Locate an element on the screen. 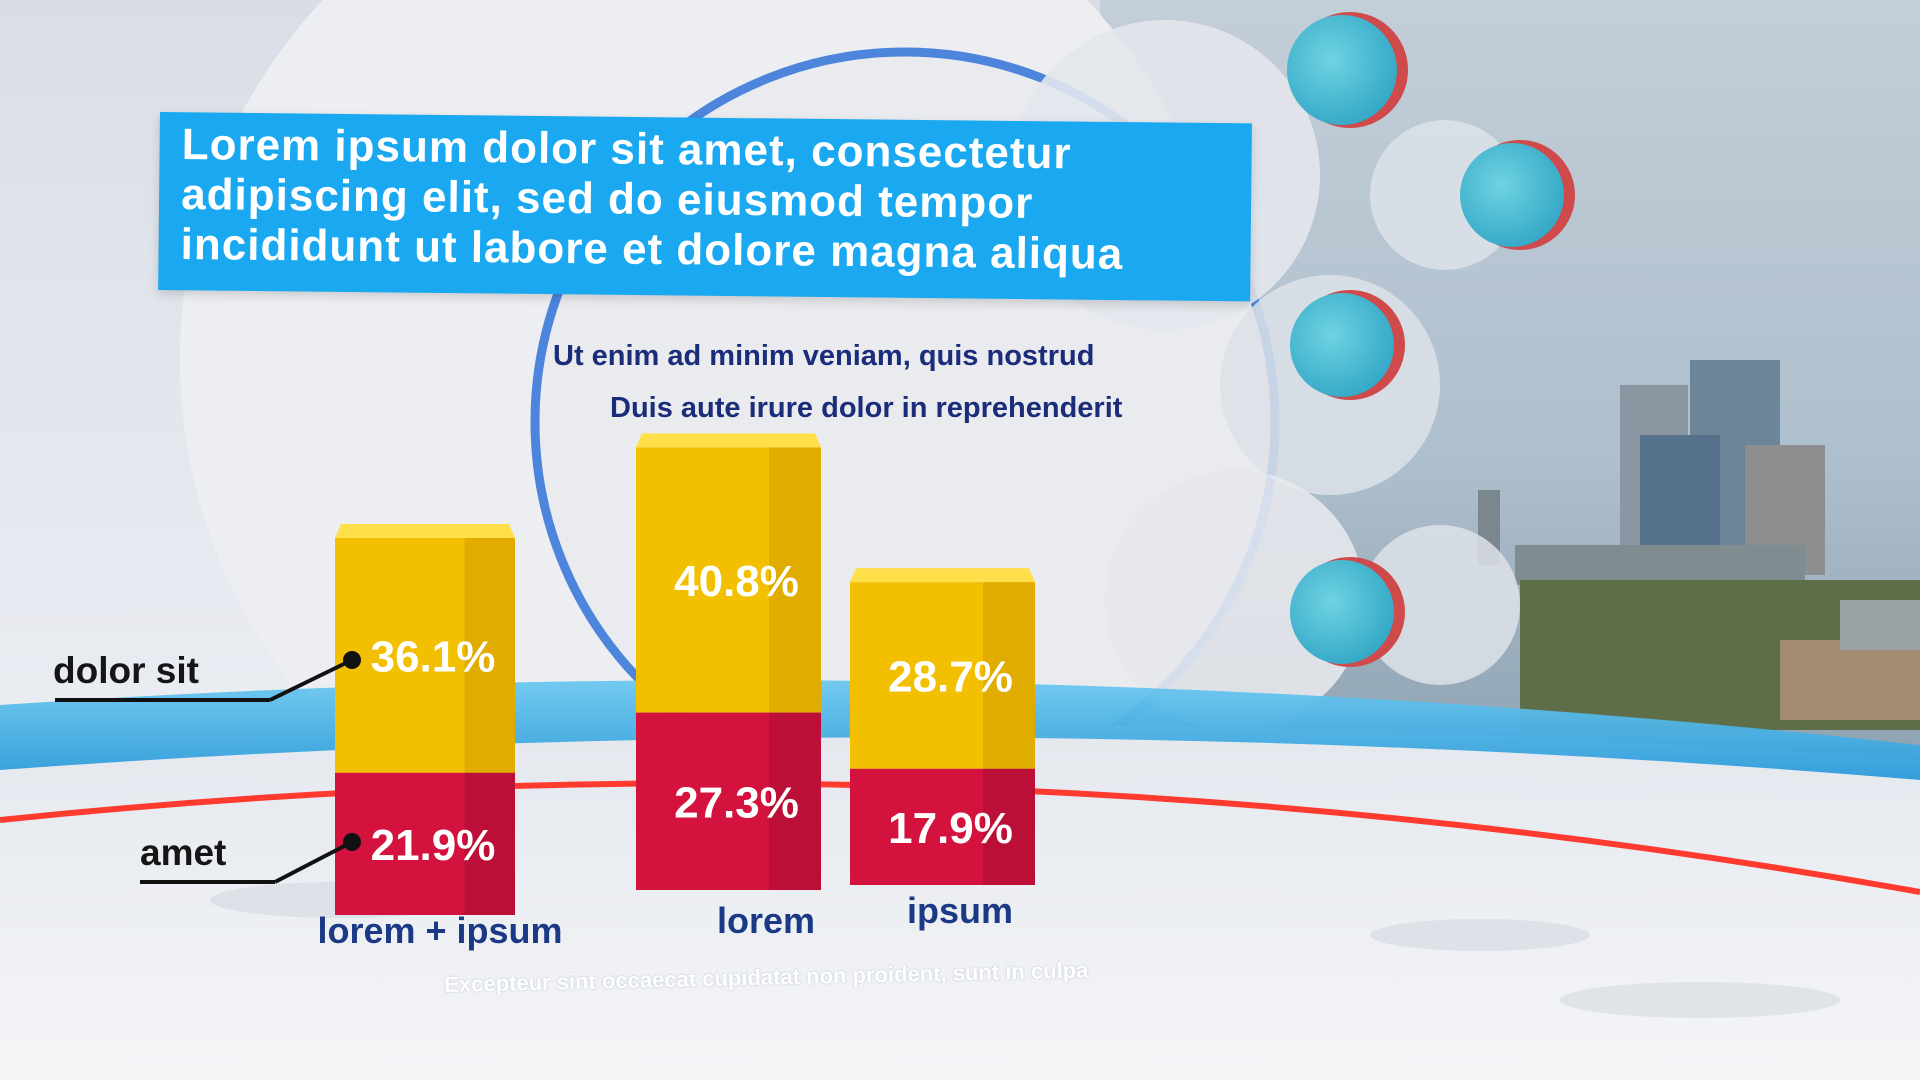 The height and width of the screenshot is (1080, 1920). legend-label-top: dolor sit is located at coordinates (126, 670).